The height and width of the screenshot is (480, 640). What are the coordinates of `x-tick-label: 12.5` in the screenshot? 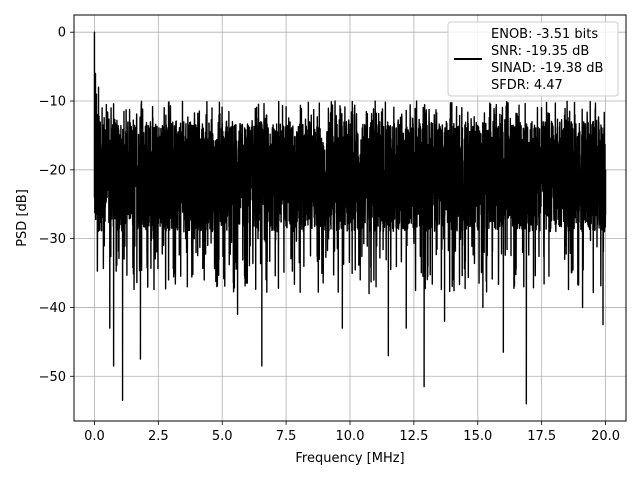 It's located at (413, 436).